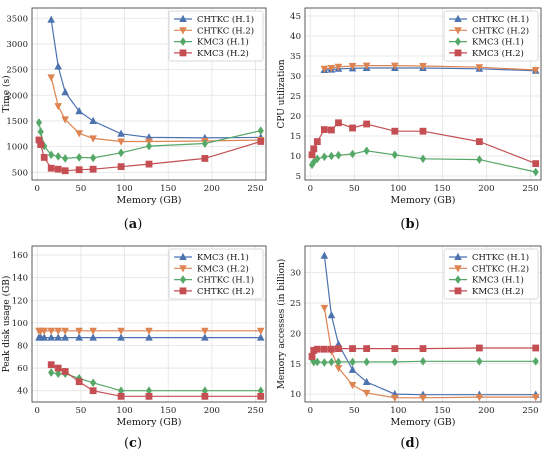  I want to click on y-axis-label: Peak disk usage (GB), so click(6, 324).